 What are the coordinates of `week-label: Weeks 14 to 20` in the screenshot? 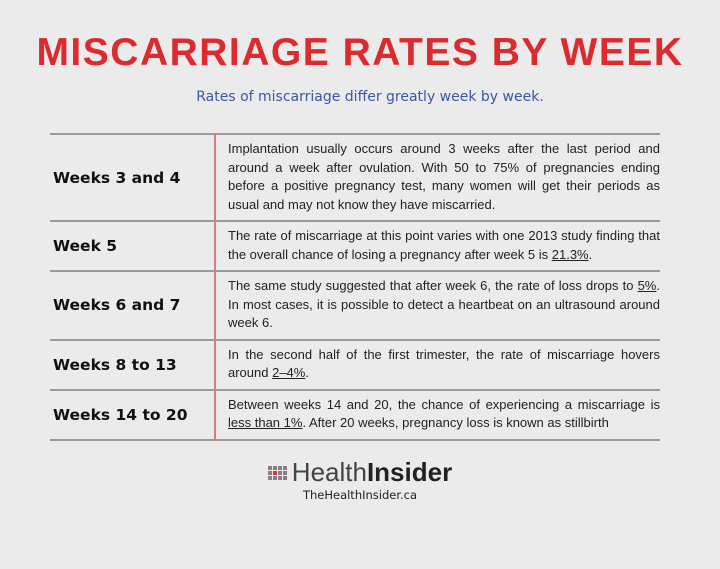 It's located at (133, 414).